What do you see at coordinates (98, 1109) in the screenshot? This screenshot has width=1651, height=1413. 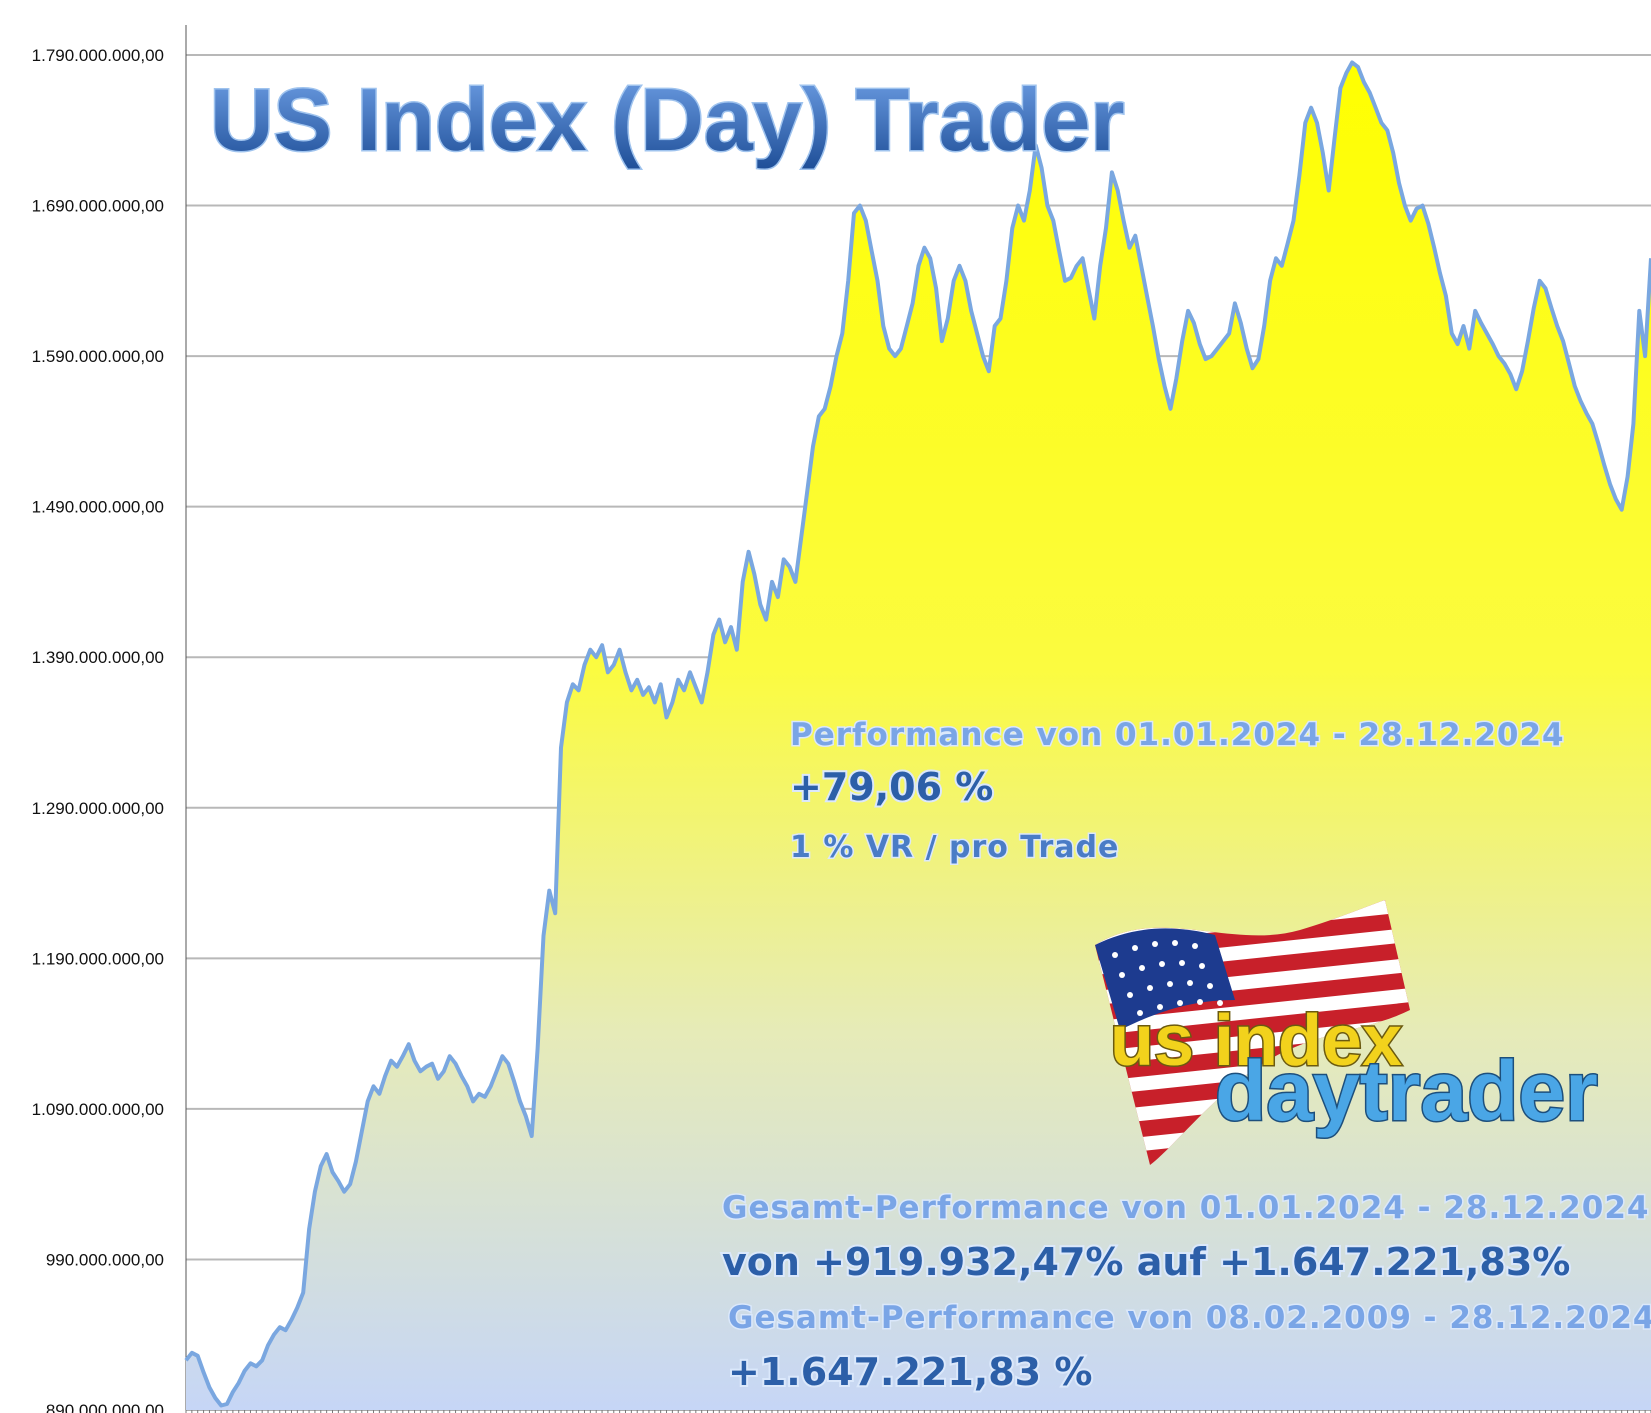 I see `y-tick-label: 1.090.000.000,00` at bounding box center [98, 1109].